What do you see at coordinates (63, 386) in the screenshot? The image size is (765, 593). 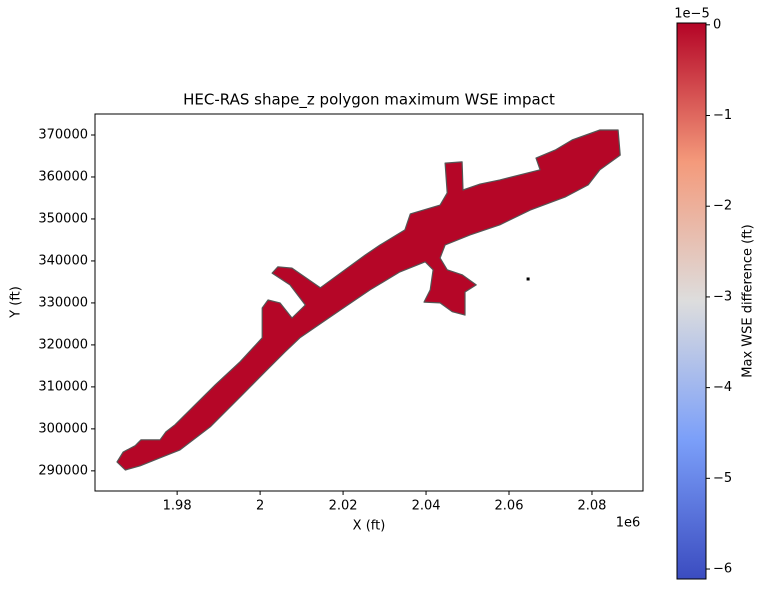 I see `y-tick-label: 310000` at bounding box center [63, 386].